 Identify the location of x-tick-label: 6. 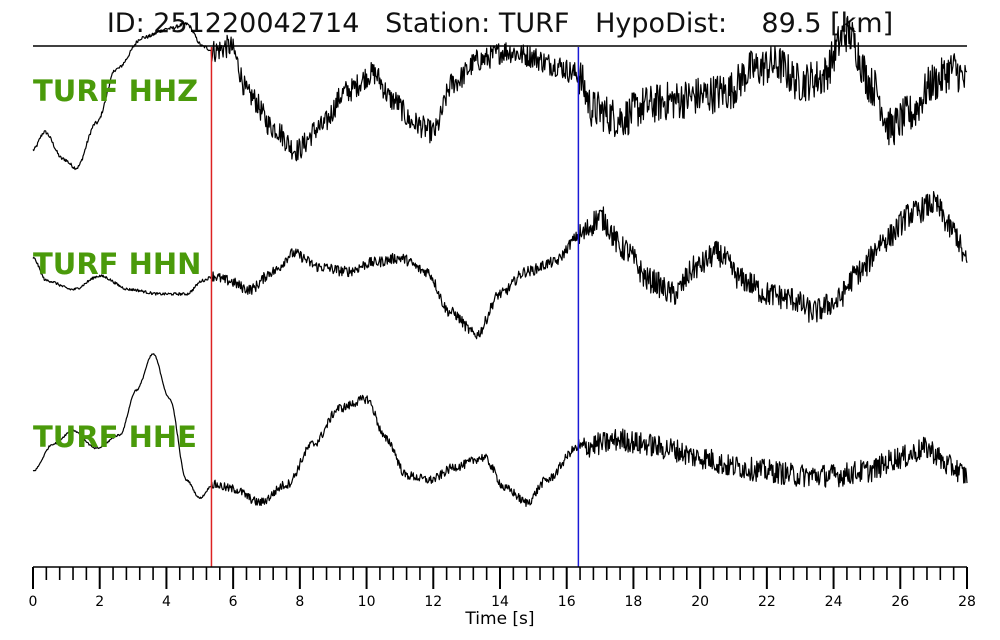
(233, 602).